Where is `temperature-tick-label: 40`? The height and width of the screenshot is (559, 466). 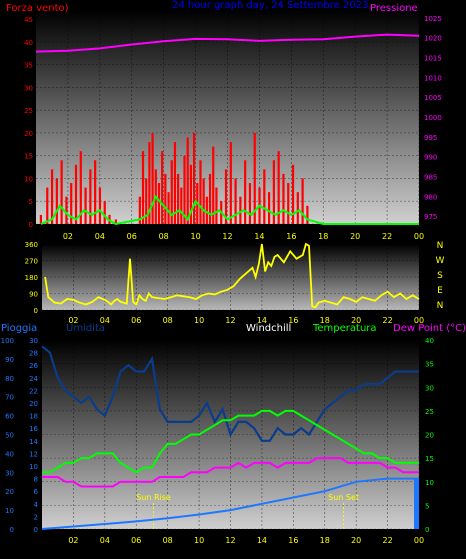 temperature-tick-label: 40 is located at coordinates (429, 341).